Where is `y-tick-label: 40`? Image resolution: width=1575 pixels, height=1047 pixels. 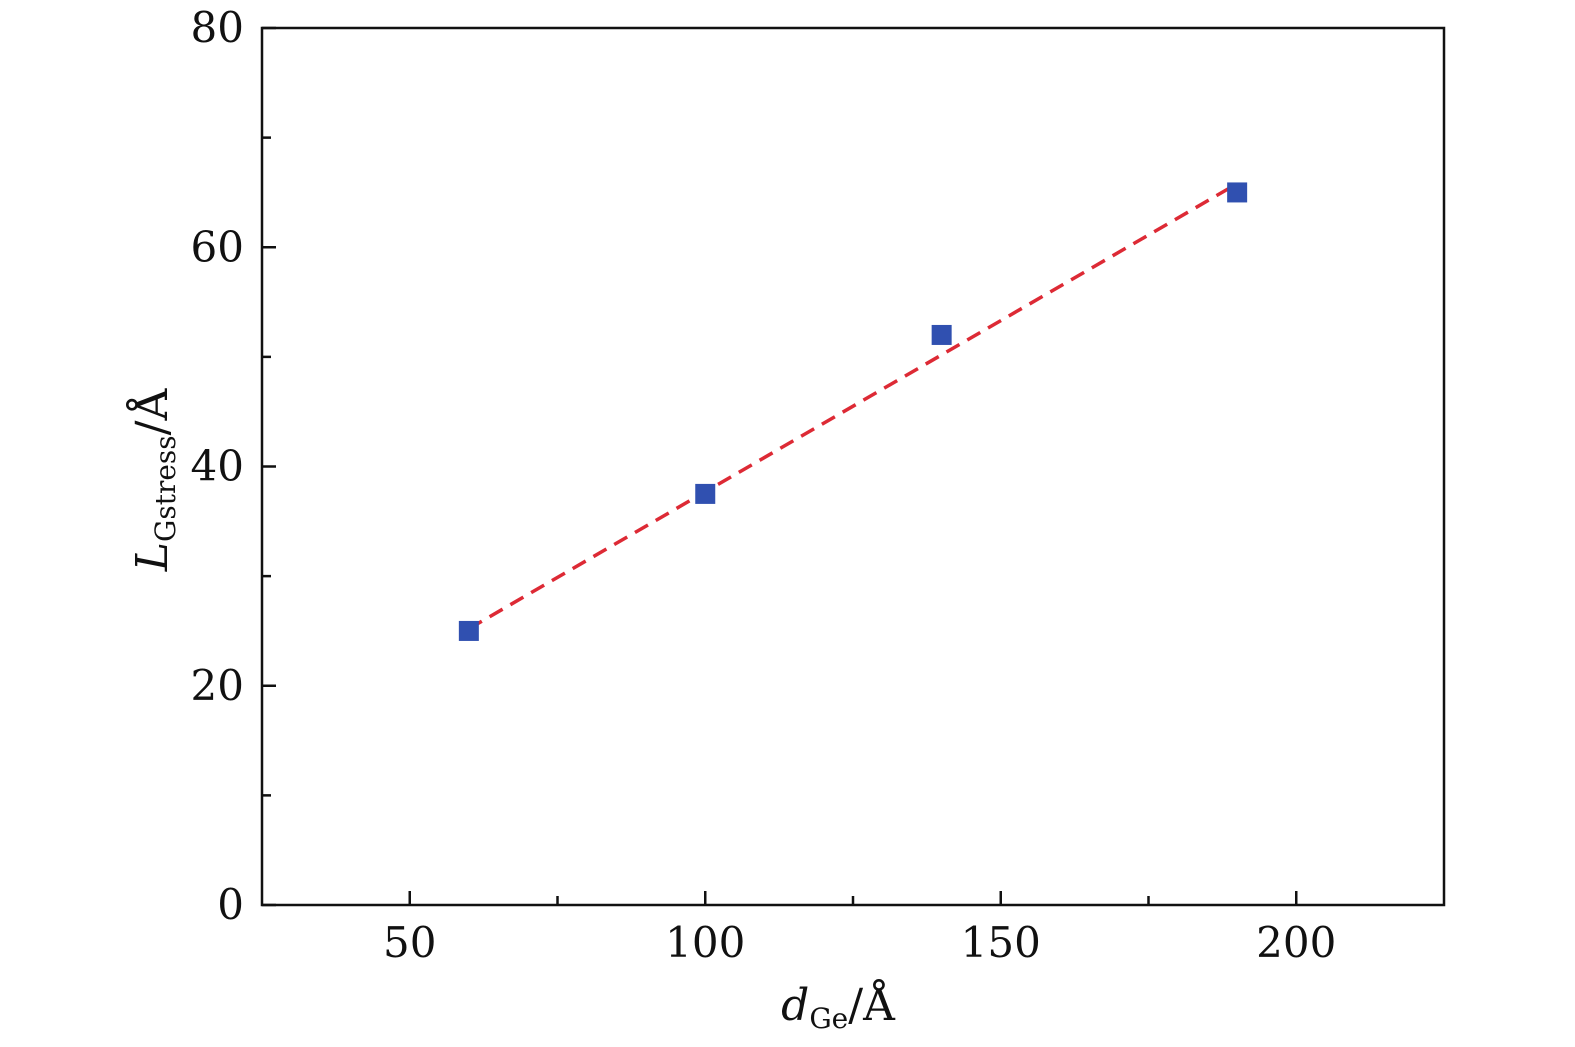 y-tick-label: 40 is located at coordinates (217, 466).